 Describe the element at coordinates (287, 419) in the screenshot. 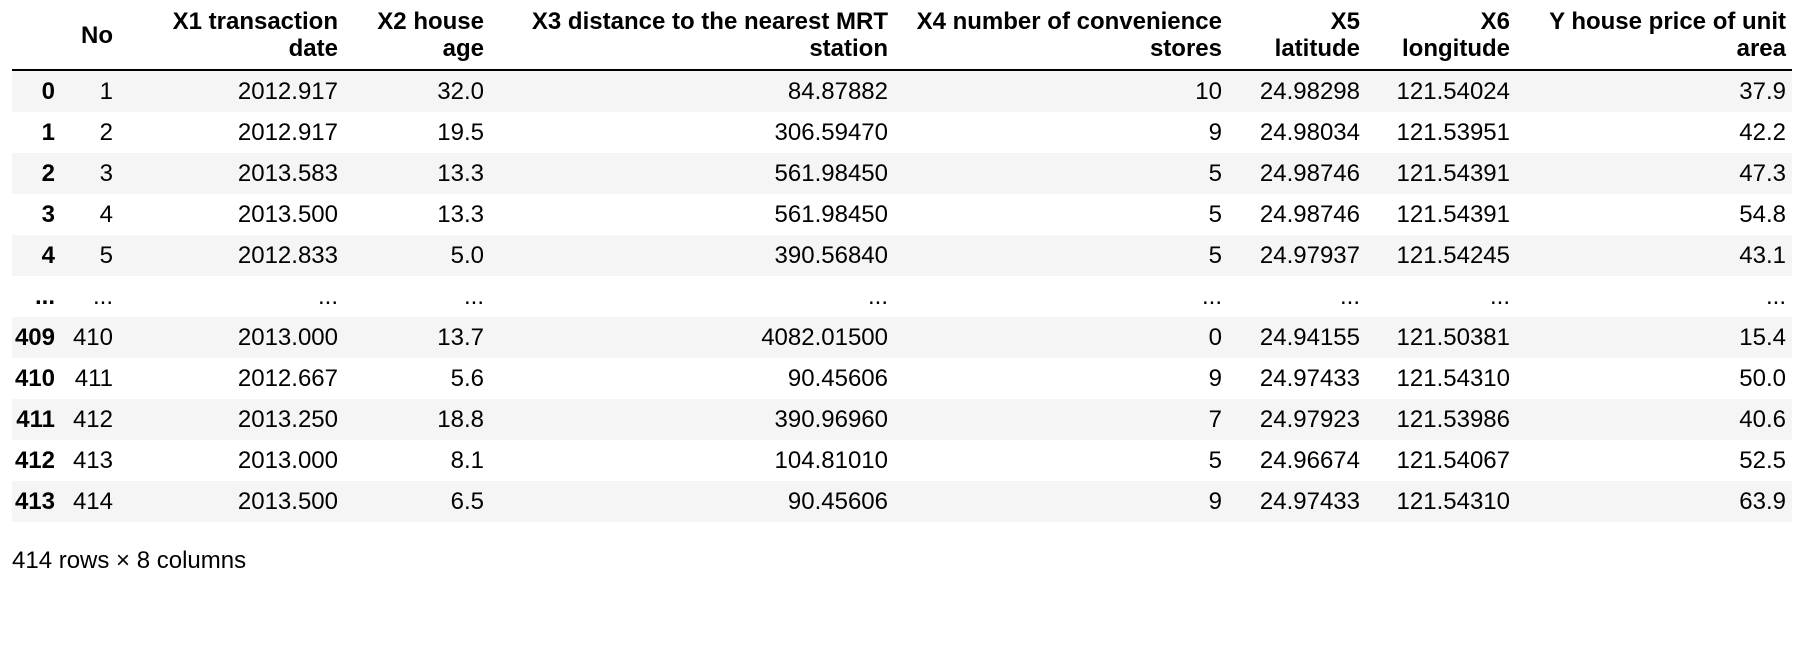

I see `data-cell: 2013.250` at that location.